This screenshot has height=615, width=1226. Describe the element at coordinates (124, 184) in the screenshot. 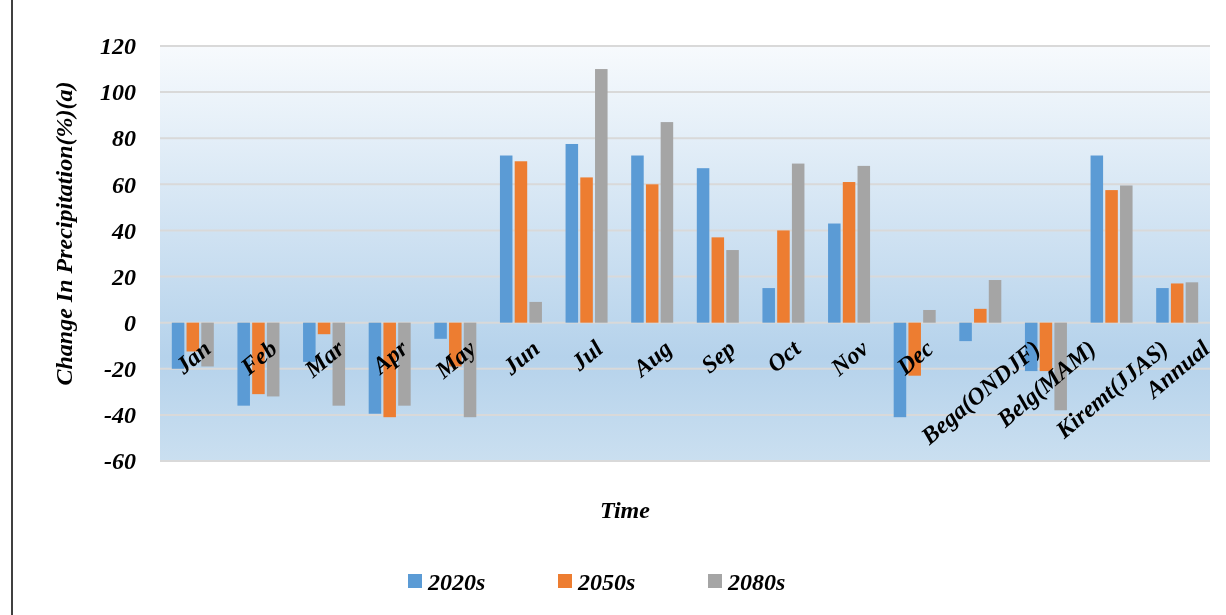

I see `y-tick-label: 60` at that location.